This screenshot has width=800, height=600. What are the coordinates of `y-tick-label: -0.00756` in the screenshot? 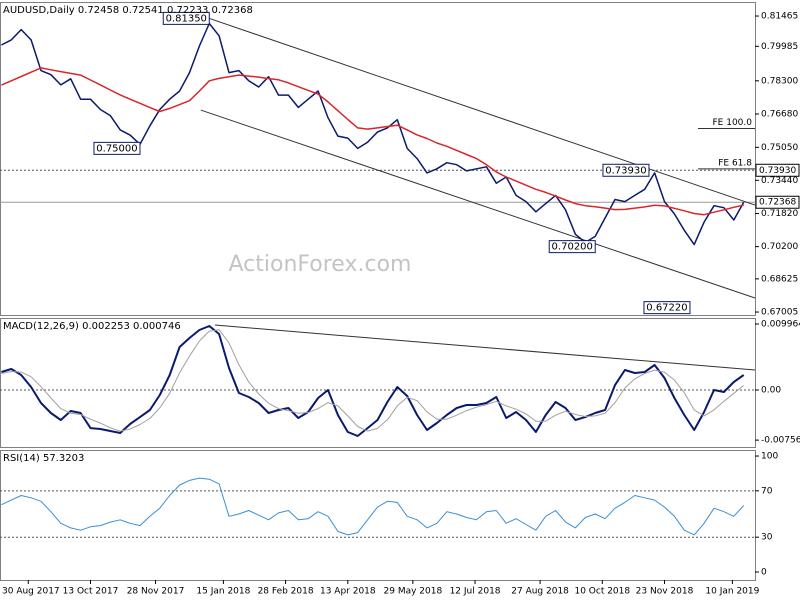 It's located at (780, 441).